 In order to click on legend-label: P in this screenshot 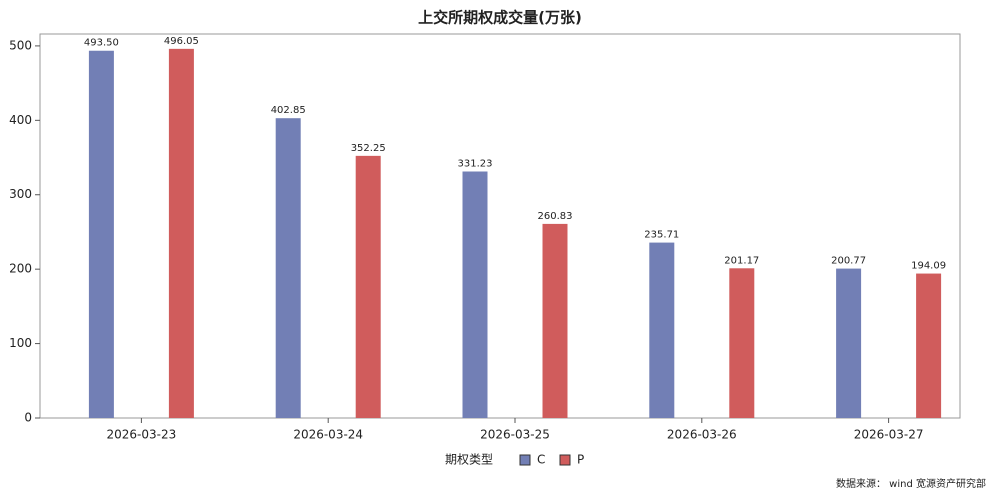, I will do `click(580, 460)`.